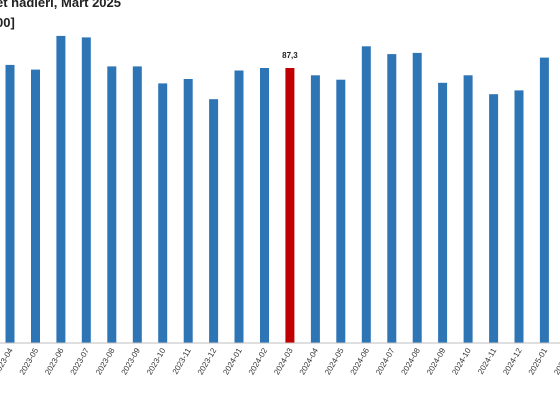 The image size is (560, 404). What do you see at coordinates (461, 361) in the screenshot?
I see `x-tick-label: 2024-10` at bounding box center [461, 361].